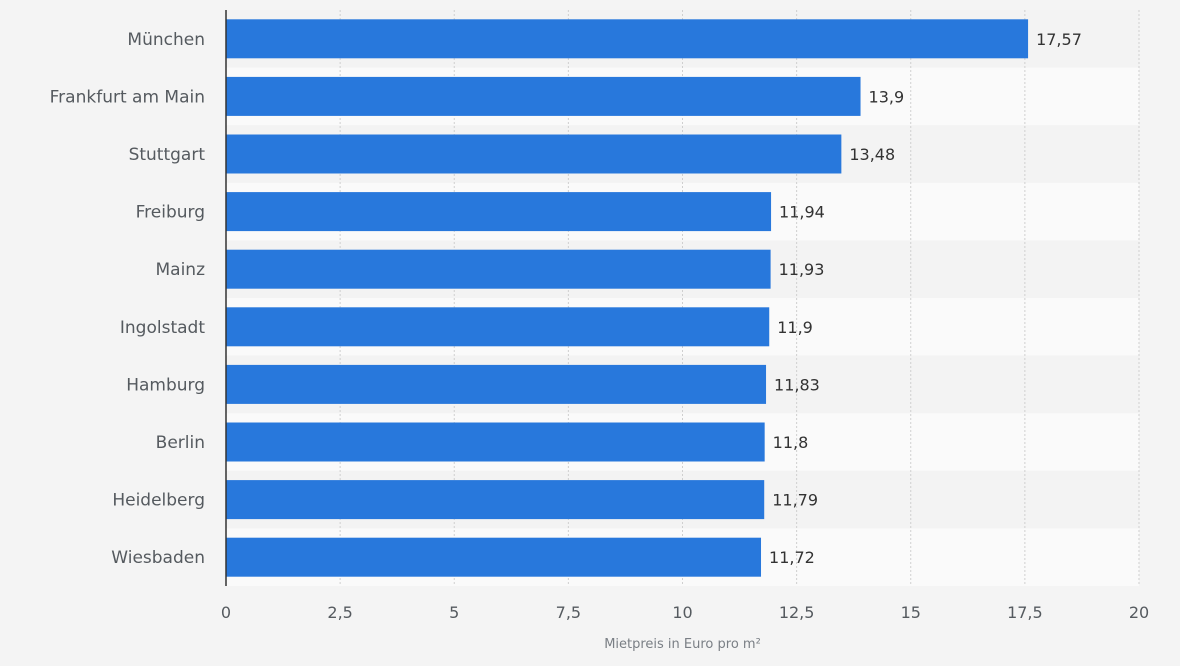 Image resolution: width=1180 pixels, height=666 pixels. What do you see at coordinates (167, 155) in the screenshot?
I see `category-label: Stuttgart` at bounding box center [167, 155].